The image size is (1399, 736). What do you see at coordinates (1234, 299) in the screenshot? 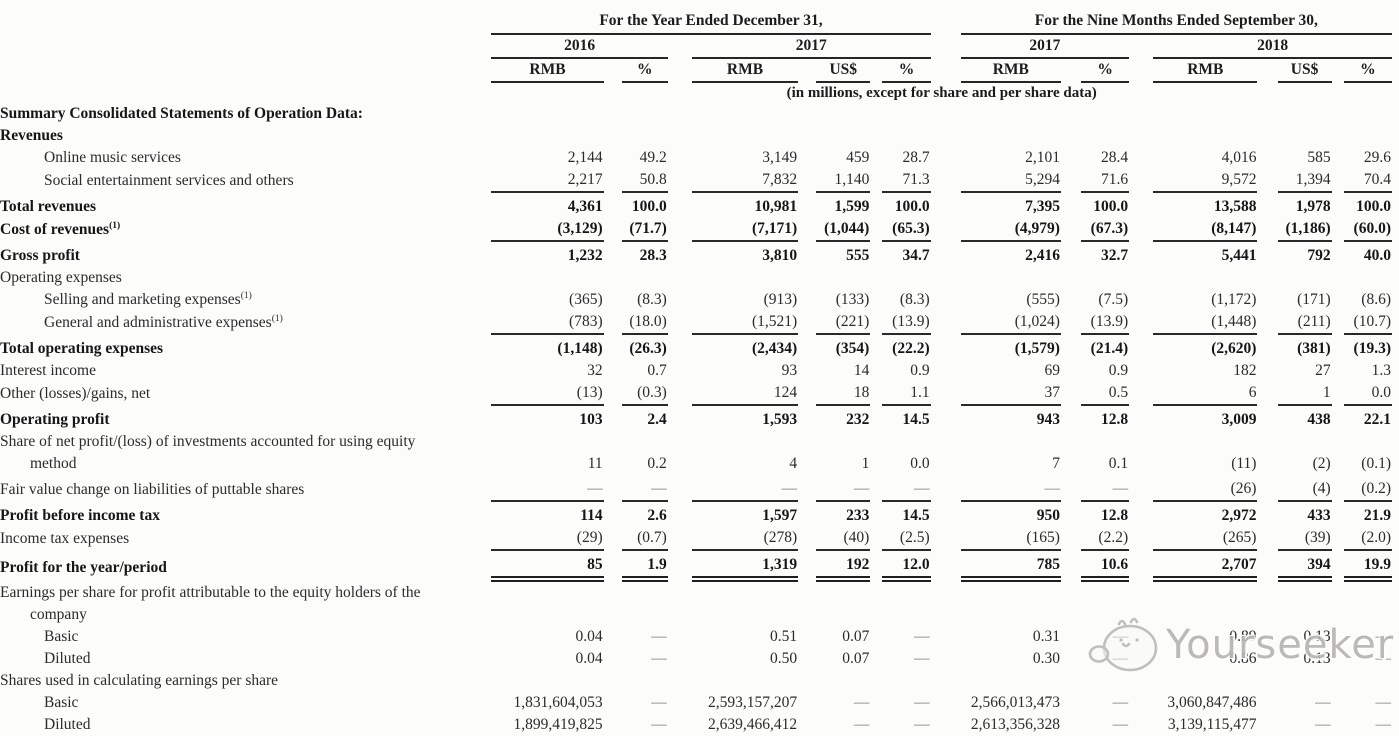
I see `cell-value: (1,172)` at bounding box center [1234, 299].